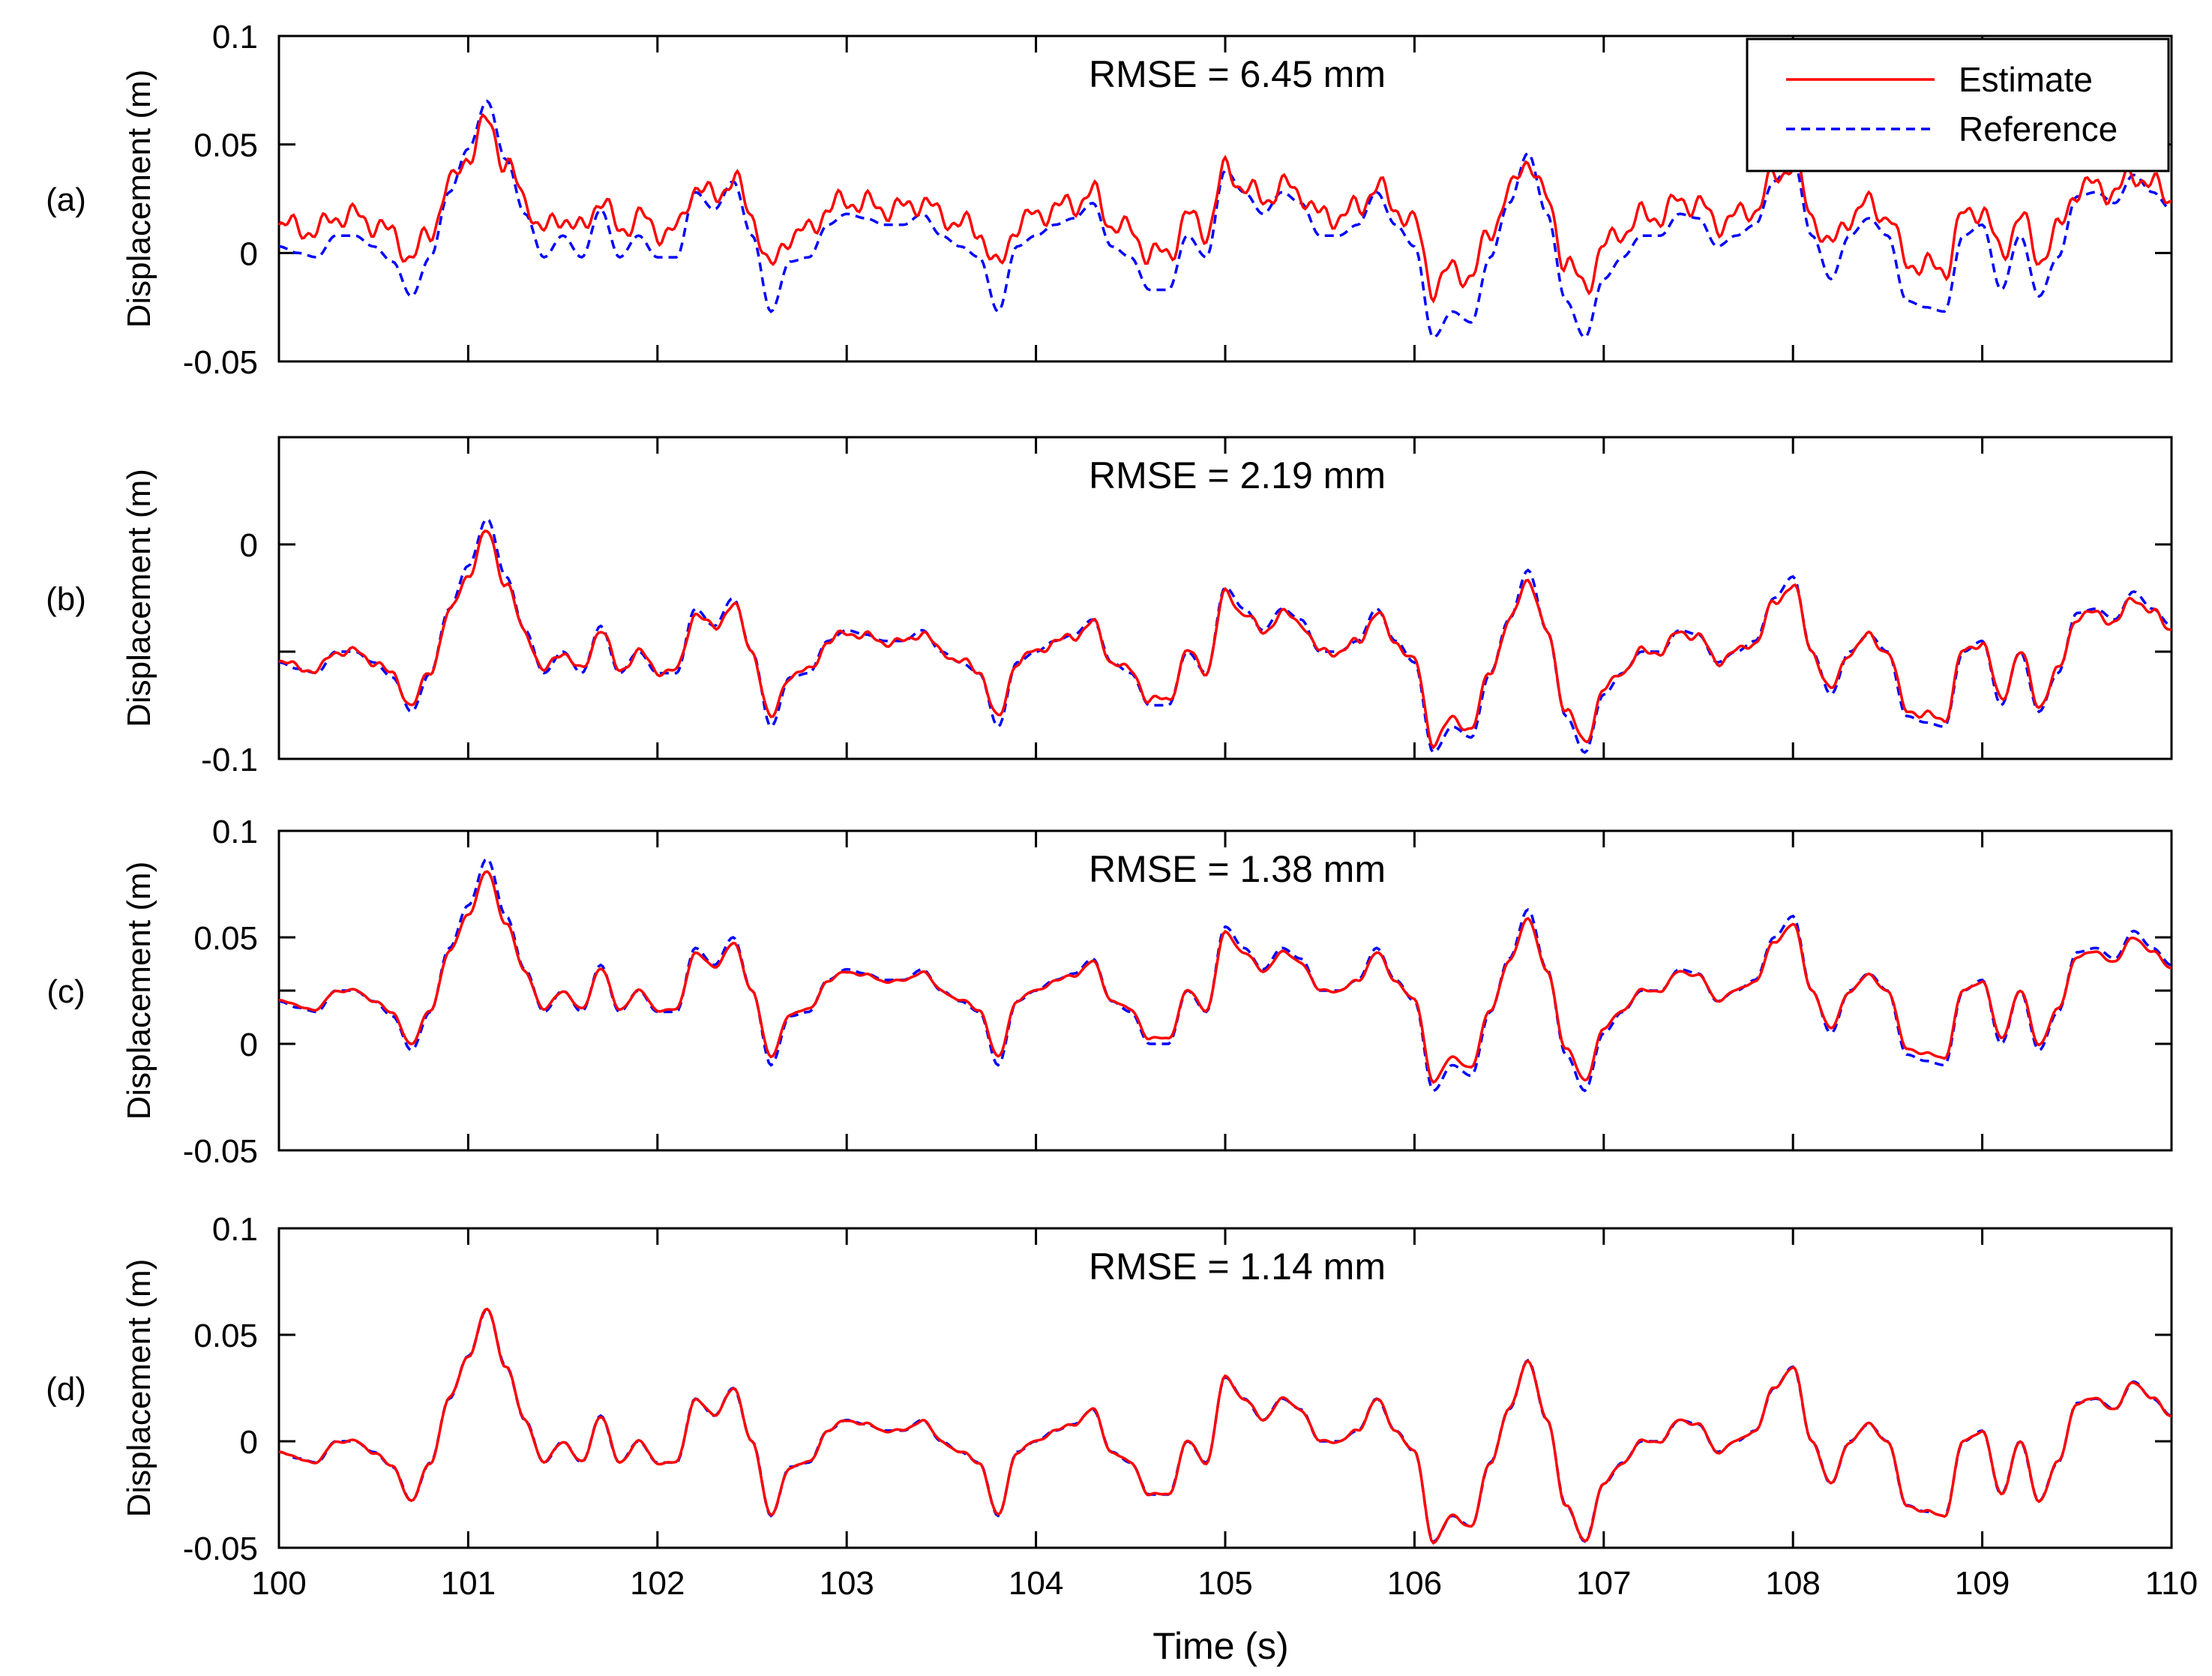 This screenshot has width=2212, height=1676. What do you see at coordinates (1237, 74) in the screenshot?
I see `rmse-annotation: RMSE = 6.45 mm` at bounding box center [1237, 74].